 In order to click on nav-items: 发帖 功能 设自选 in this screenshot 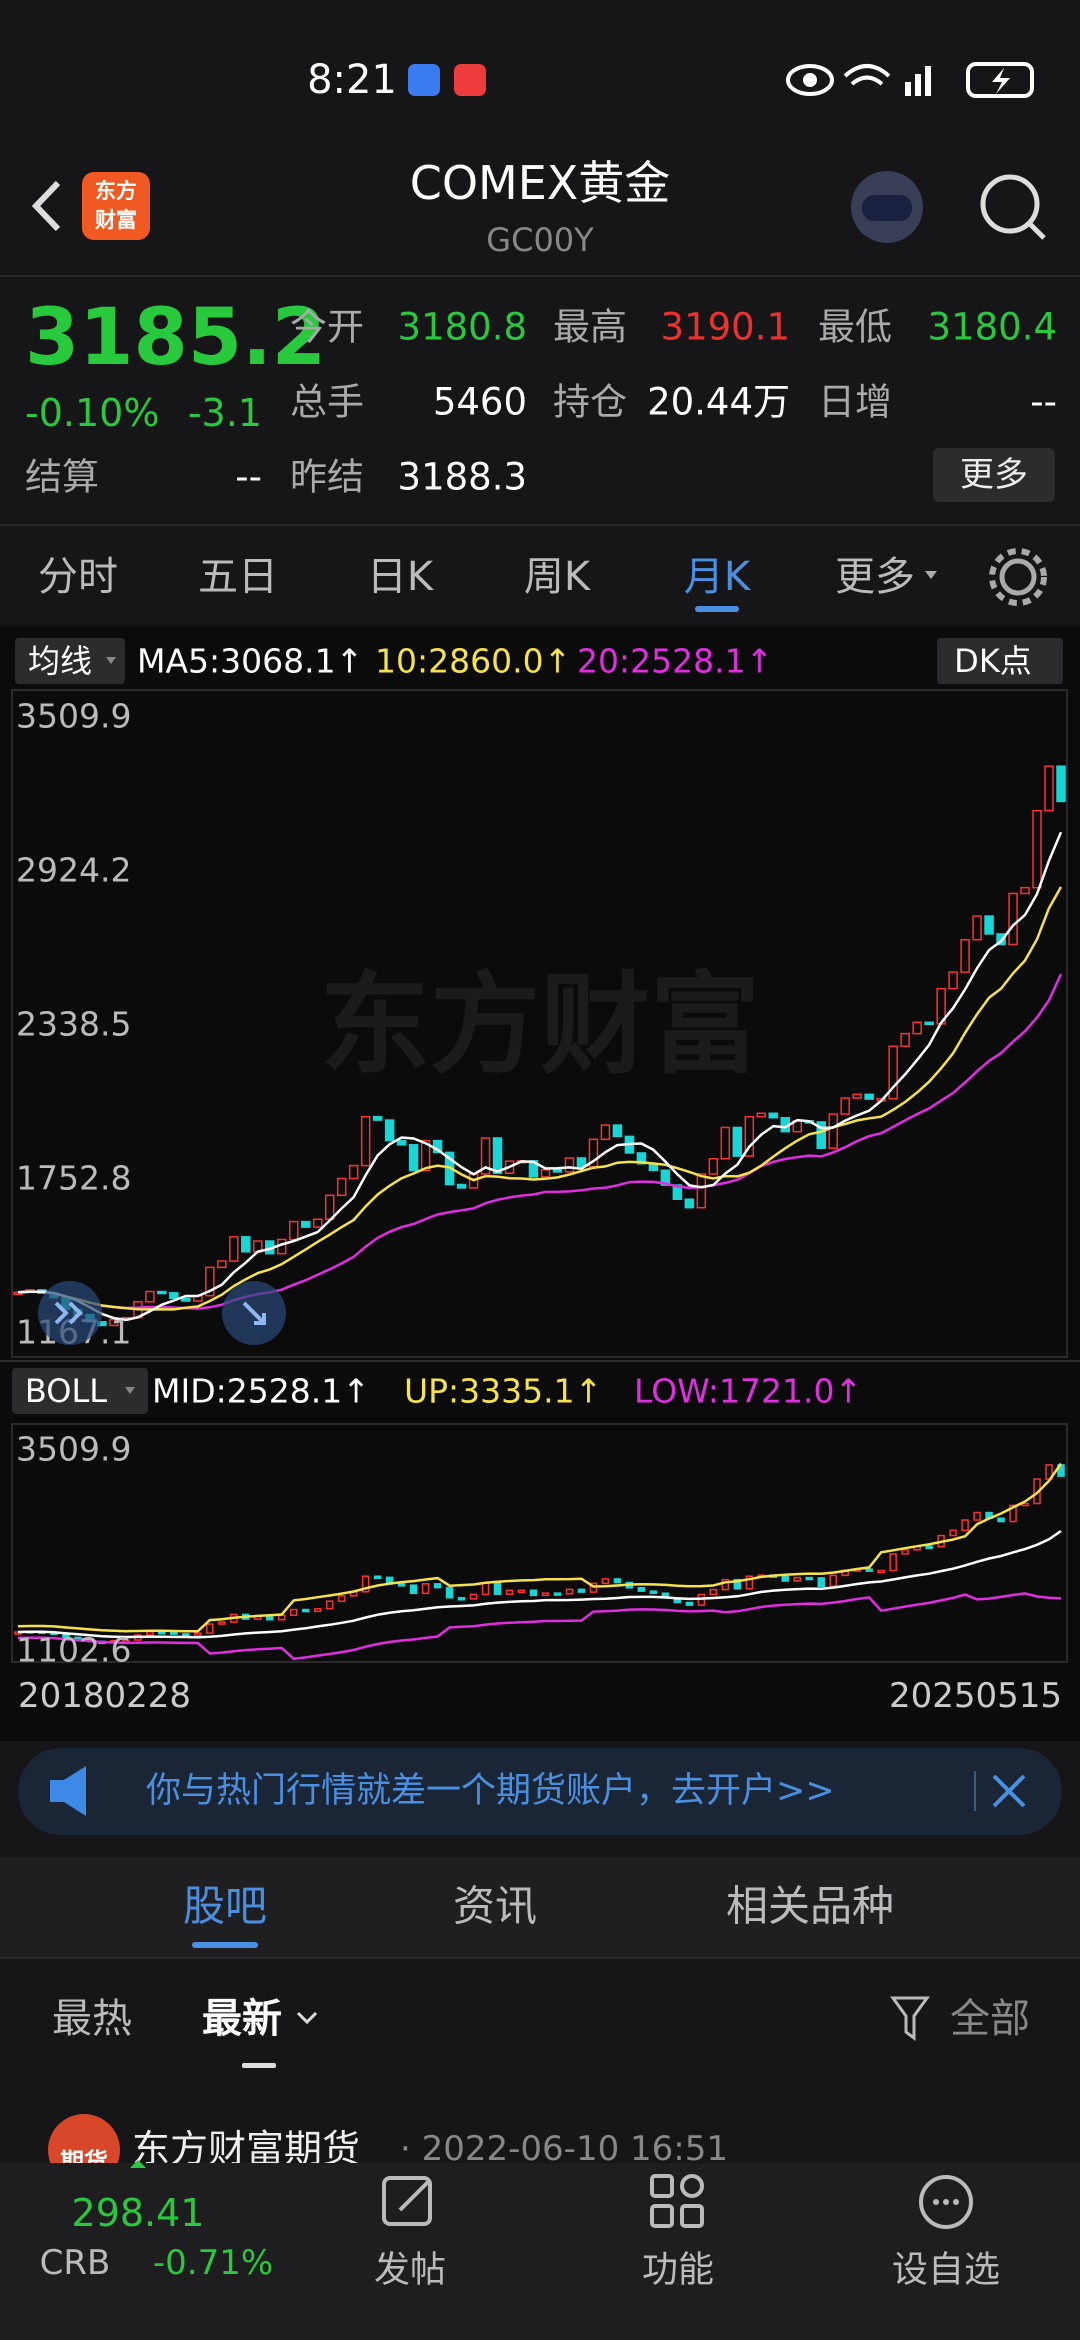, I will do `click(687, 2270)`.